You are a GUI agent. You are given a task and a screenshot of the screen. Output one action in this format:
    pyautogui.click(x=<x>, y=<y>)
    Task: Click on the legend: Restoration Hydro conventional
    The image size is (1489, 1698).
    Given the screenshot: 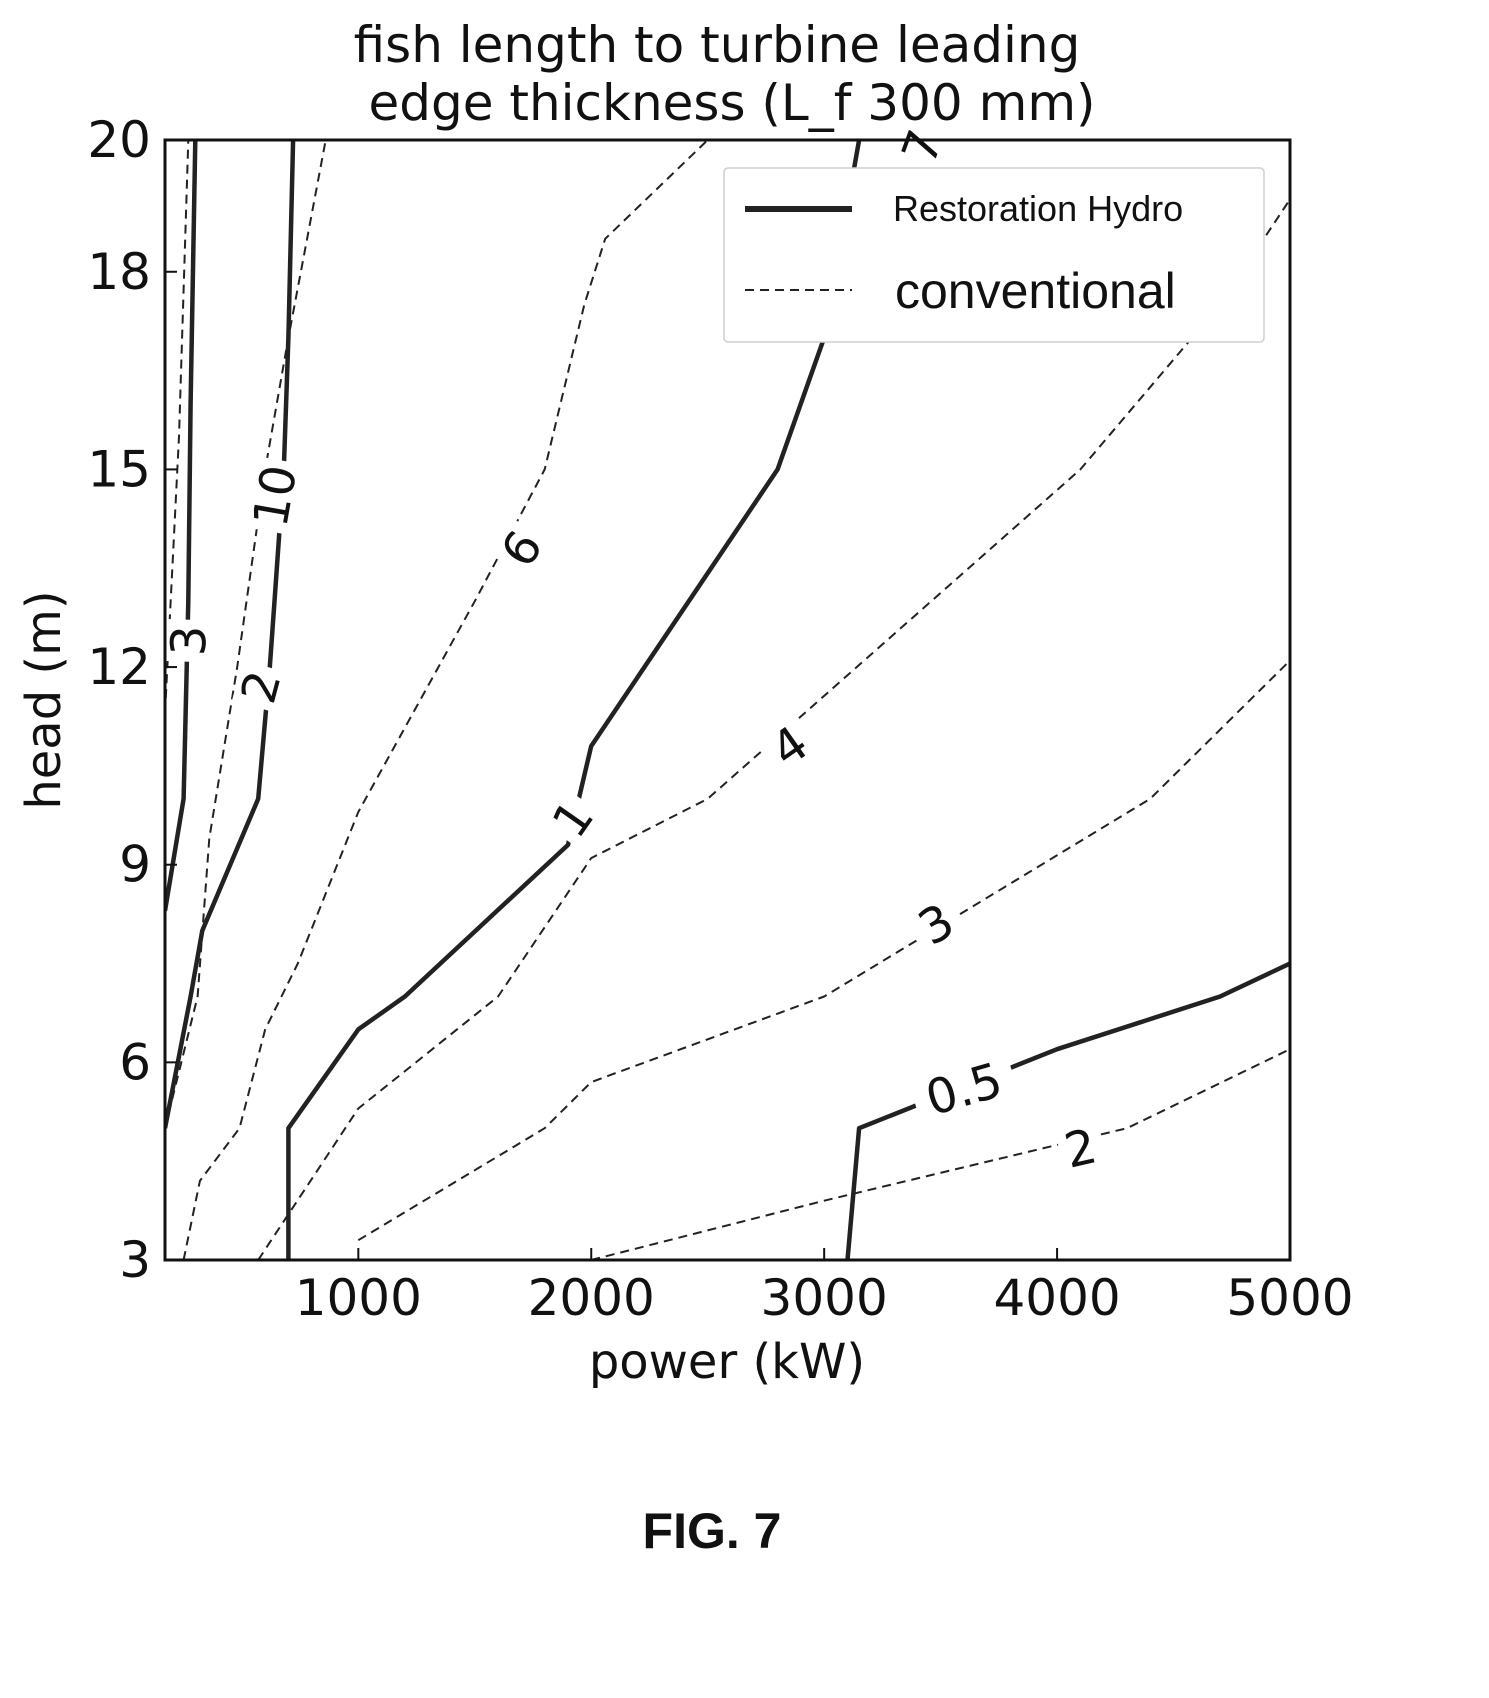 What is the action you would take?
    pyautogui.click(x=994, y=255)
    